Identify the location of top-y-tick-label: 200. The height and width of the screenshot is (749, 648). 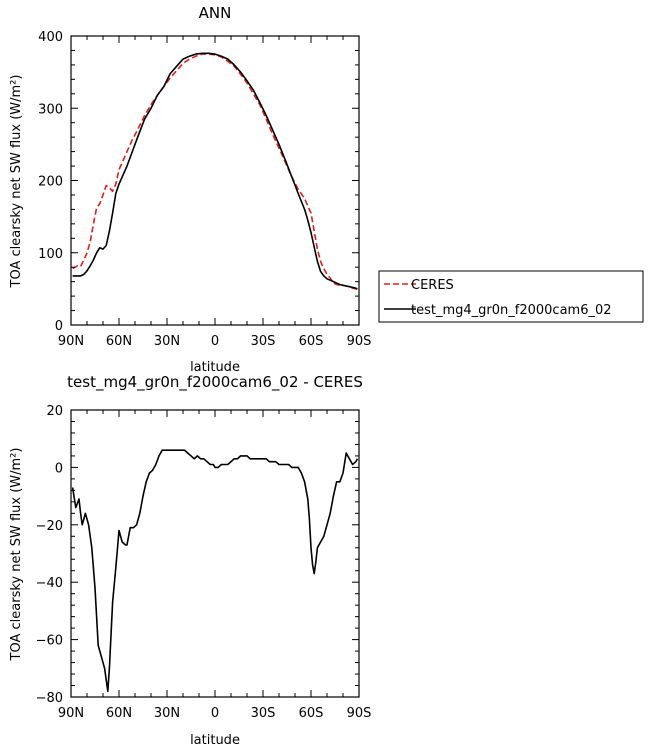
(50, 182).